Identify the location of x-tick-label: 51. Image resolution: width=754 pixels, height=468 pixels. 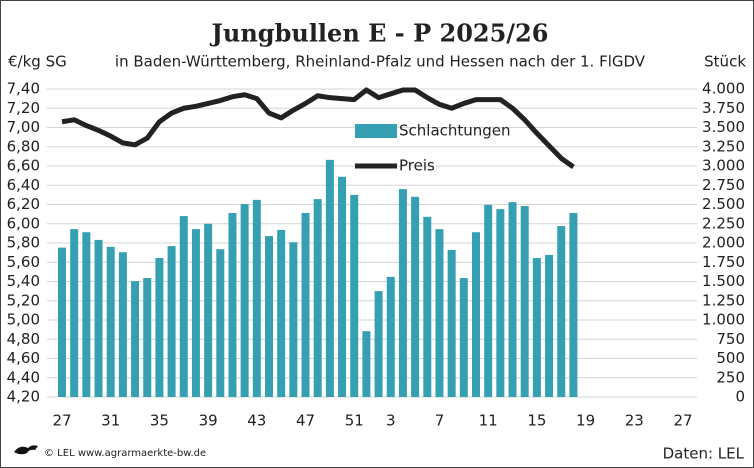
(354, 421).